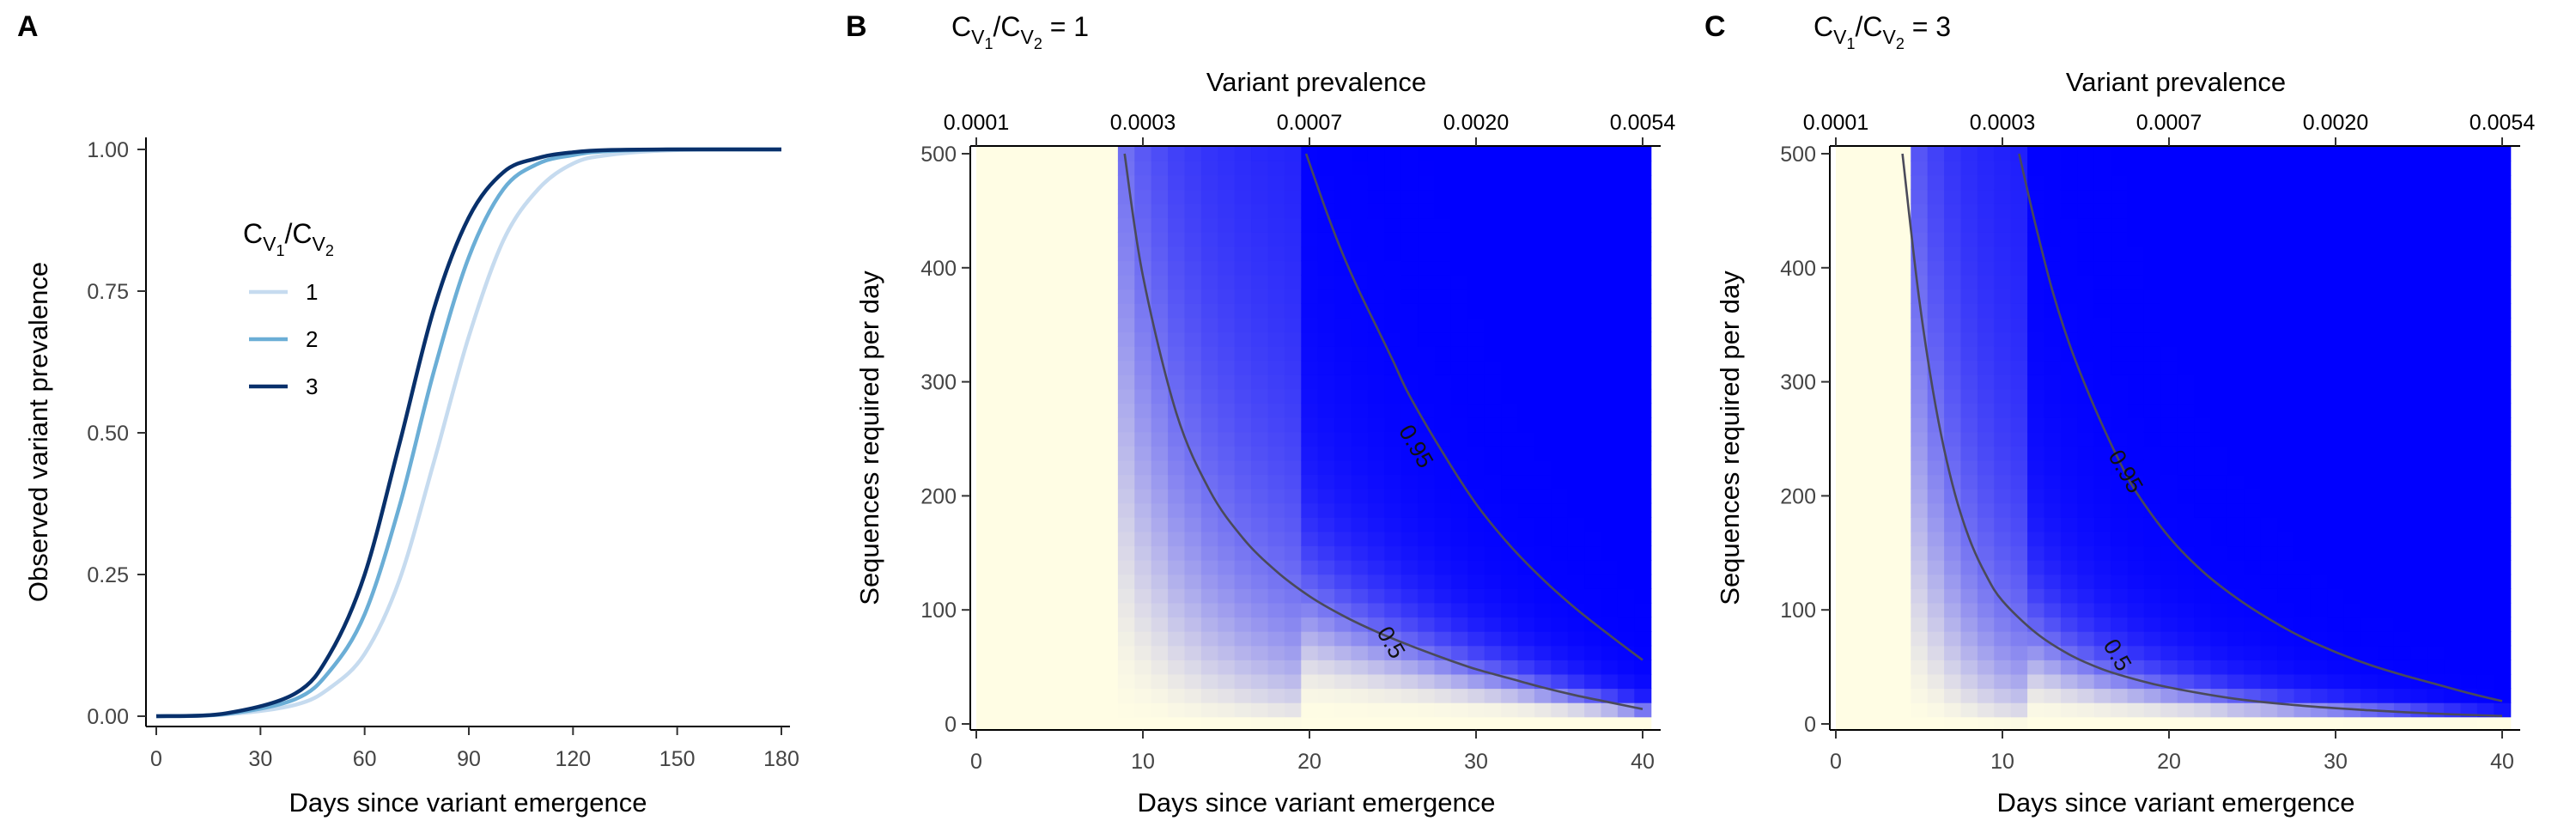 The image size is (2576, 839). What do you see at coordinates (1473, 407) in the screenshot?
I see `contour-line-0.95` at bounding box center [1473, 407].